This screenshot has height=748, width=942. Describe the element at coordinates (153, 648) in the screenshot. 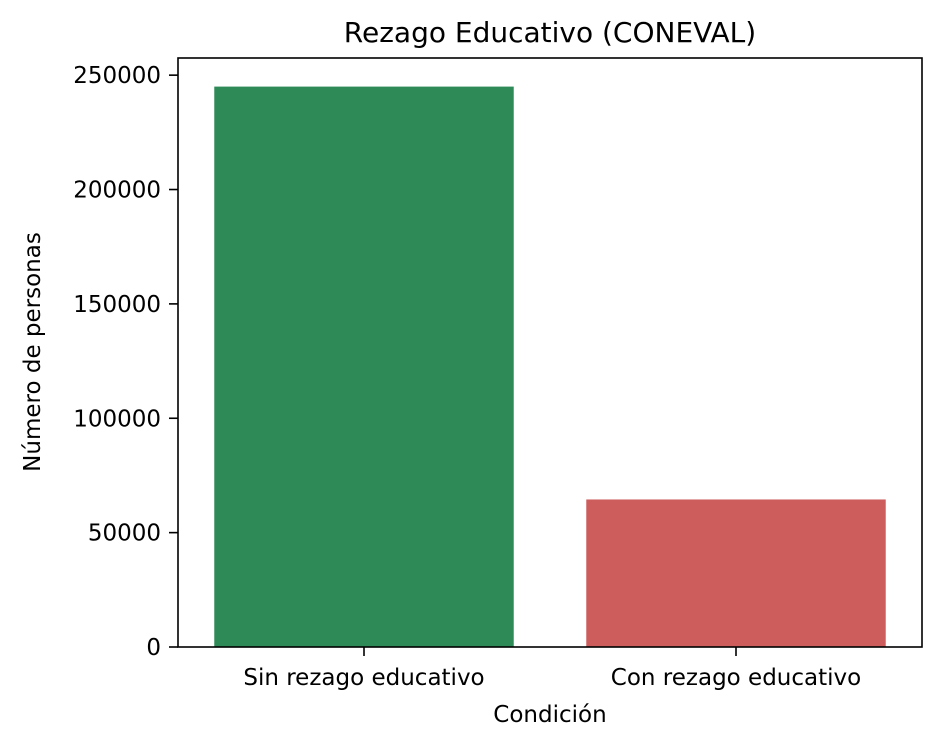

I see `y-tick-label-0: 0` at that location.